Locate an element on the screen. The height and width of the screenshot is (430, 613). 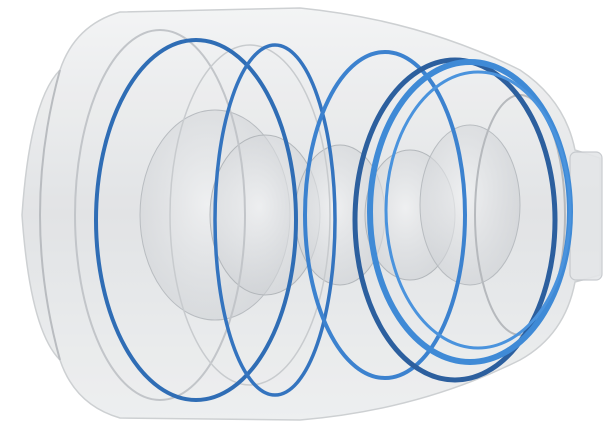
hood-rim is located at coordinates (50, 215).